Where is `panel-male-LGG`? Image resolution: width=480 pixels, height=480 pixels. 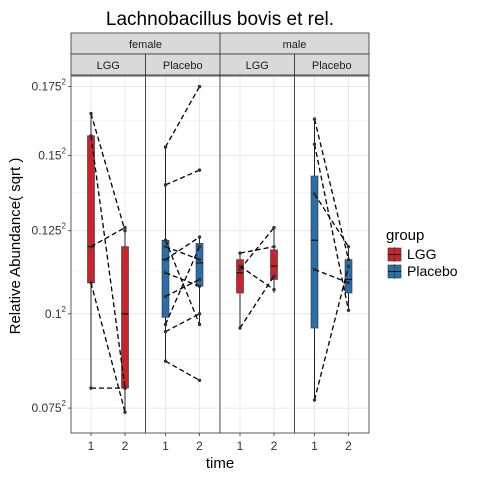
panel-male-LGG is located at coordinates (257, 254).